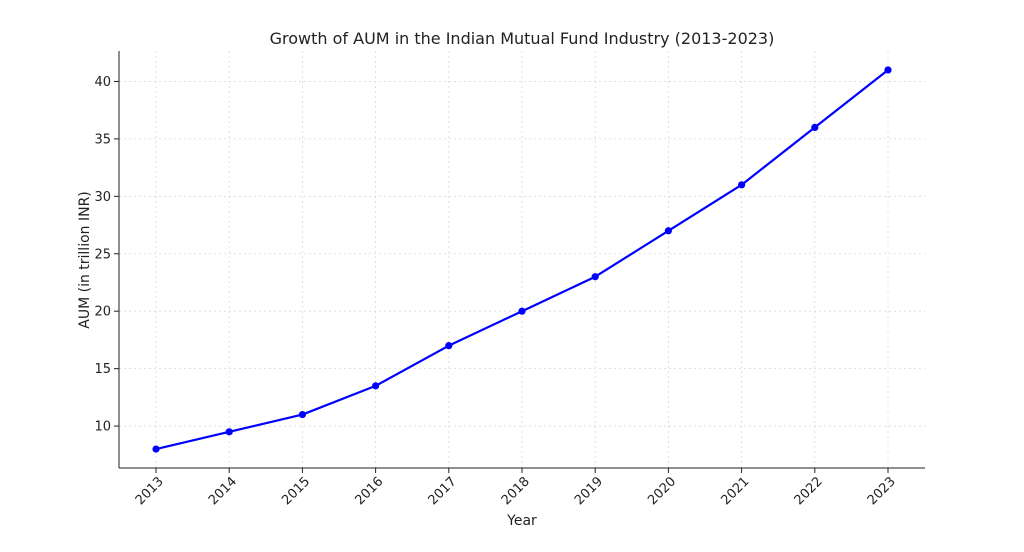 This screenshot has width=1024, height=552. What do you see at coordinates (735, 491) in the screenshot?
I see `x-tick-label-2021: 2021` at bounding box center [735, 491].